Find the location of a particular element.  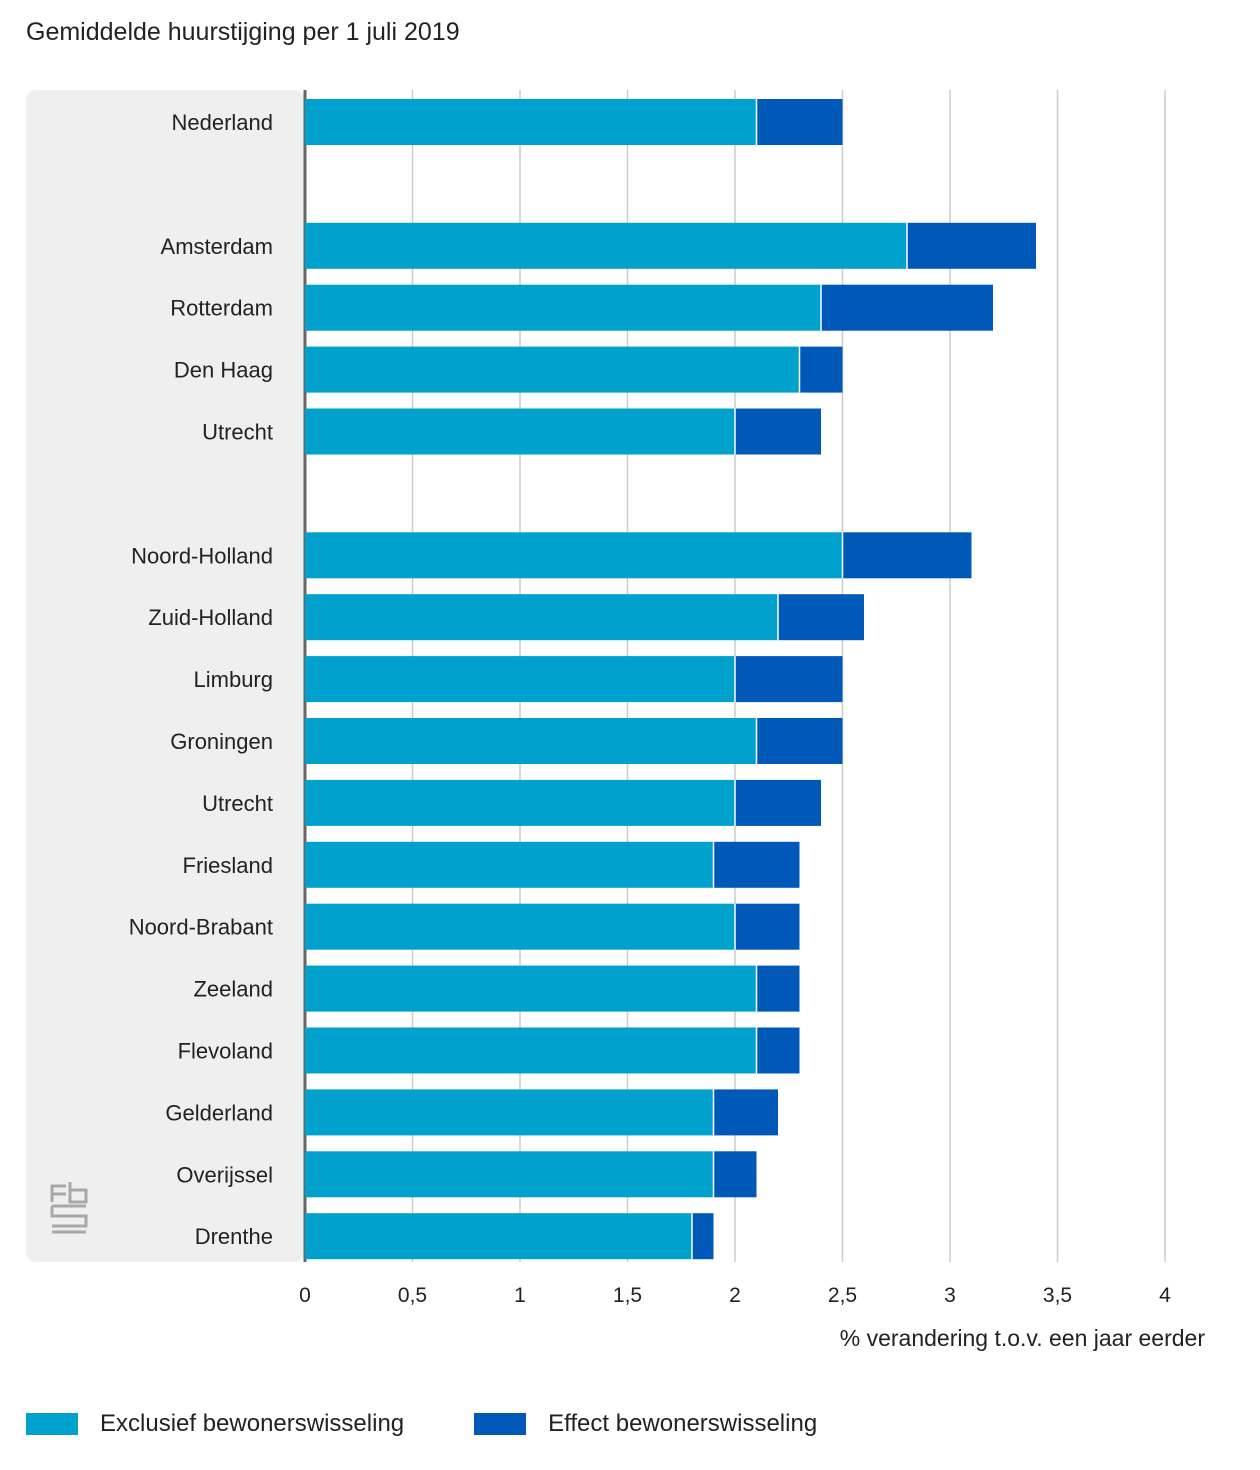

legend-label: Exclusief bewonerswisseling is located at coordinates (252, 1423).